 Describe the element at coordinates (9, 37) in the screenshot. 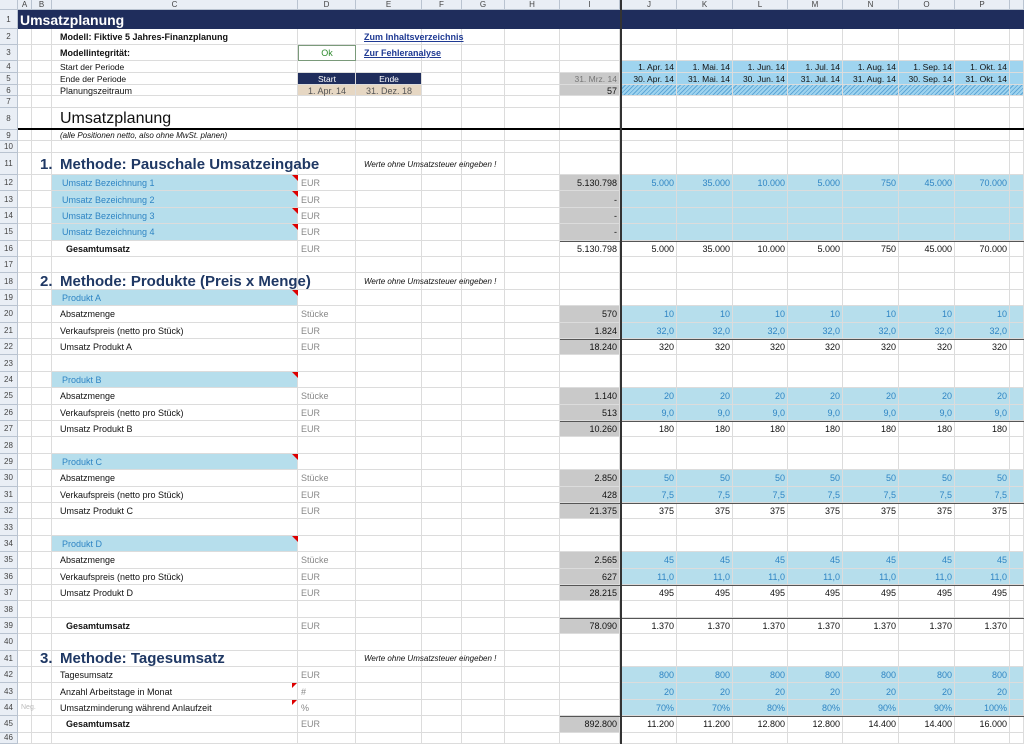

I see `row-header: 2` at that location.